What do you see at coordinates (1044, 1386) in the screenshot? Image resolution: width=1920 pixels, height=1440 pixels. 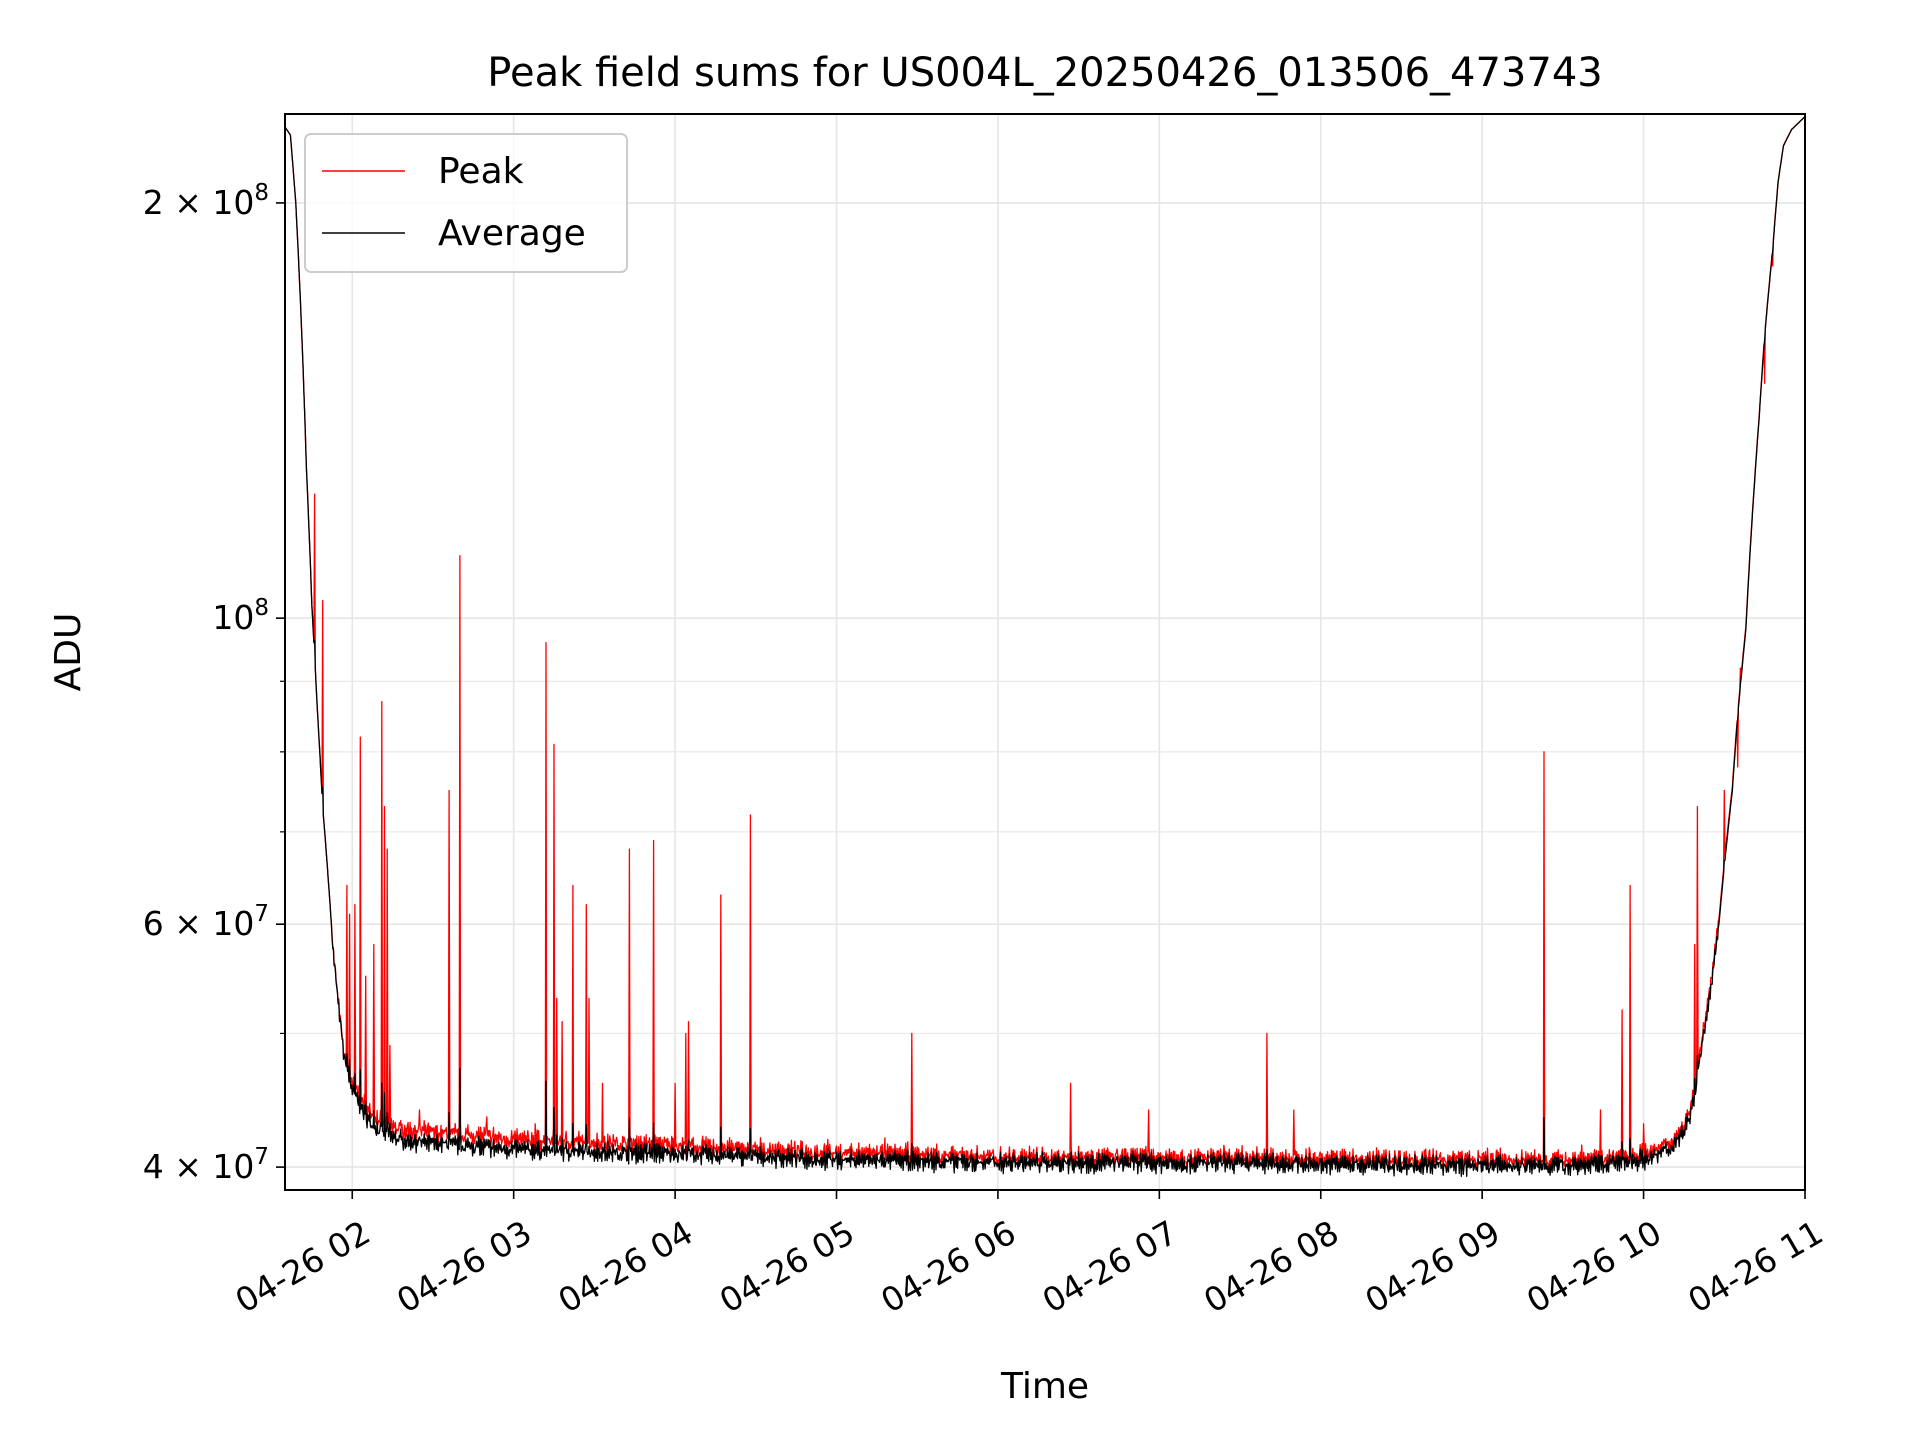 I see `x-axis-title: Time` at bounding box center [1044, 1386].